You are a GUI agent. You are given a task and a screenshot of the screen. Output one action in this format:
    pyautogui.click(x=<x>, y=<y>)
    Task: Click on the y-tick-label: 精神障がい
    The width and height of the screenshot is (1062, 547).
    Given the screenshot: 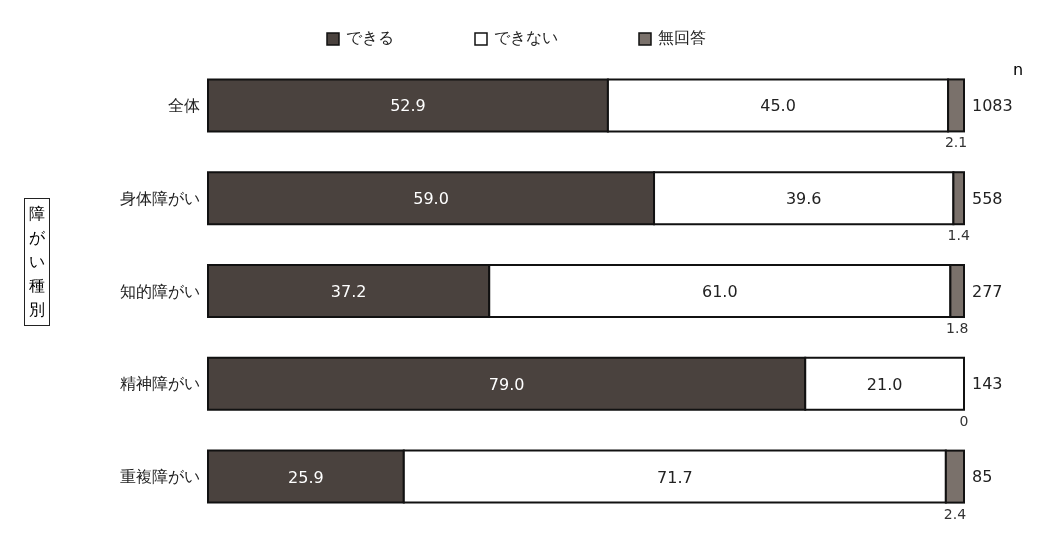 What is the action you would take?
    pyautogui.click(x=160, y=384)
    